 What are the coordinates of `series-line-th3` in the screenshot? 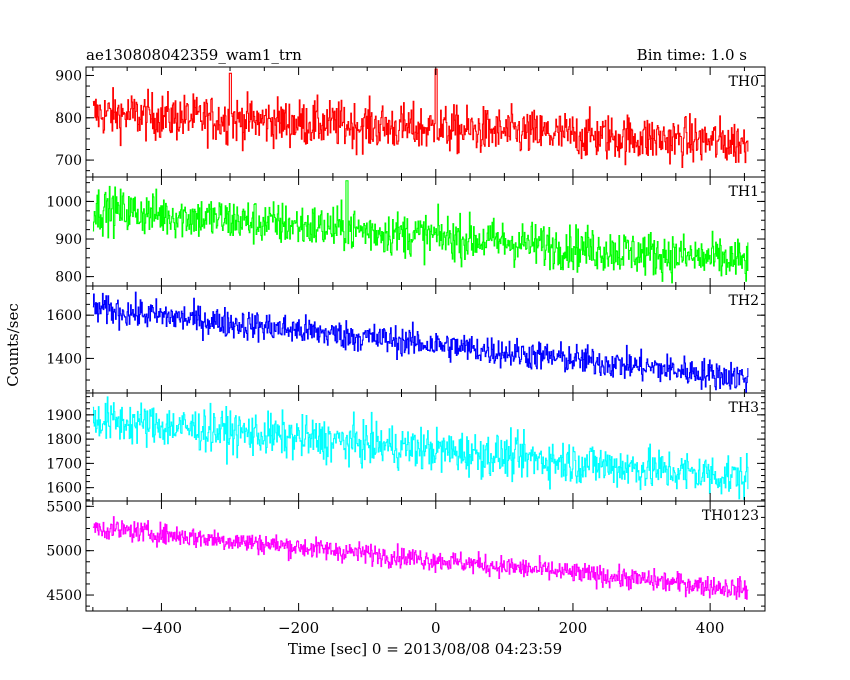 It's located at (420, 448).